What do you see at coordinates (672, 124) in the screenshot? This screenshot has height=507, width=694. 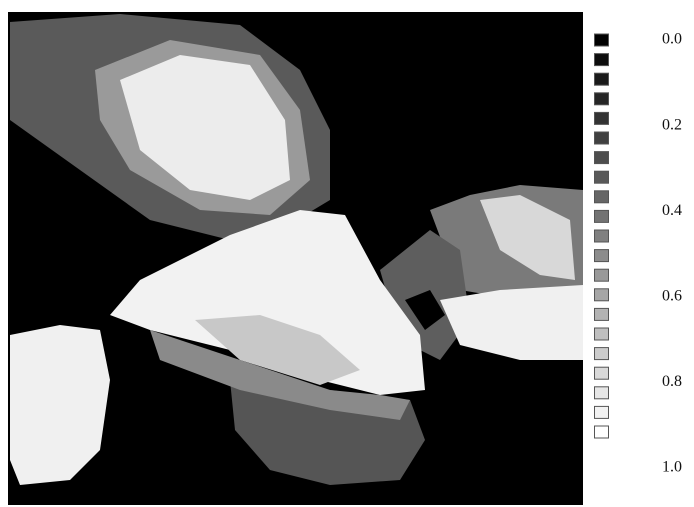 I see `colorbar-tick-label: 0.2` at bounding box center [672, 124].